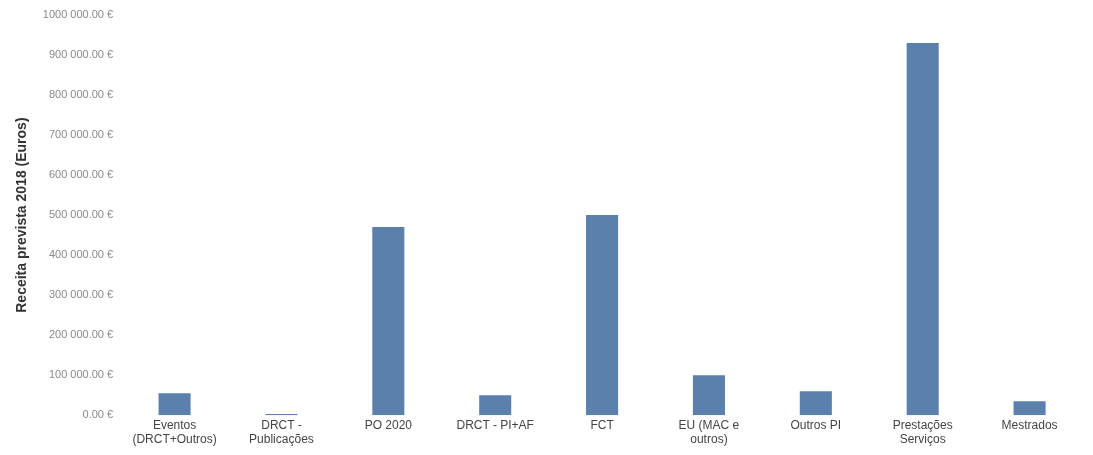  Describe the element at coordinates (21, 215) in the screenshot. I see `y-axis-title: Receita prevista 2018 (Euros)` at that location.